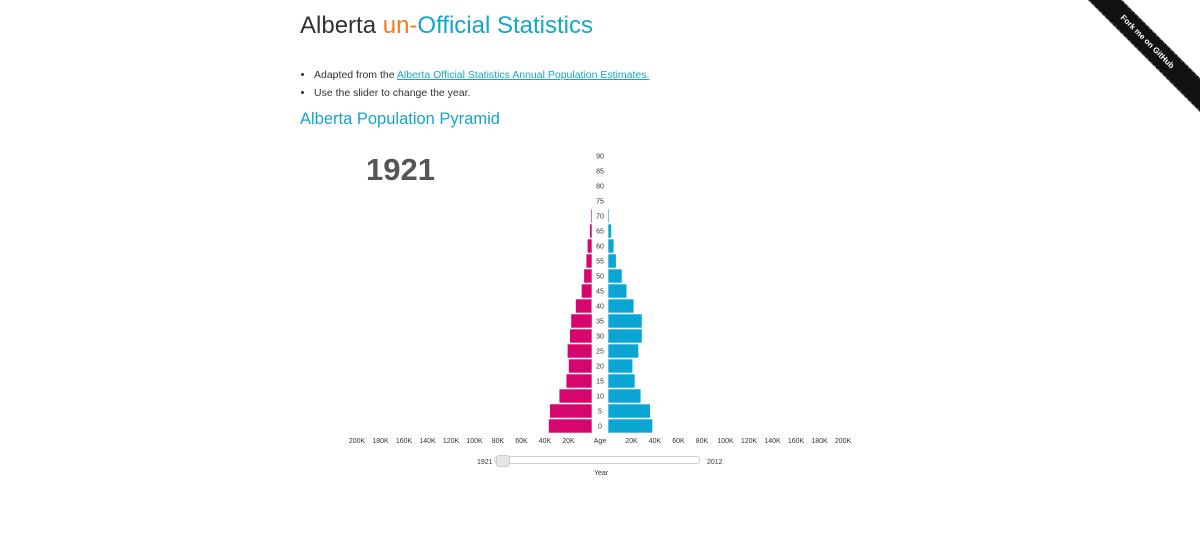 The height and width of the screenshot is (533, 1200). Describe the element at coordinates (843, 441) in the screenshot. I see `x-tick-label-right: 200K` at that location.